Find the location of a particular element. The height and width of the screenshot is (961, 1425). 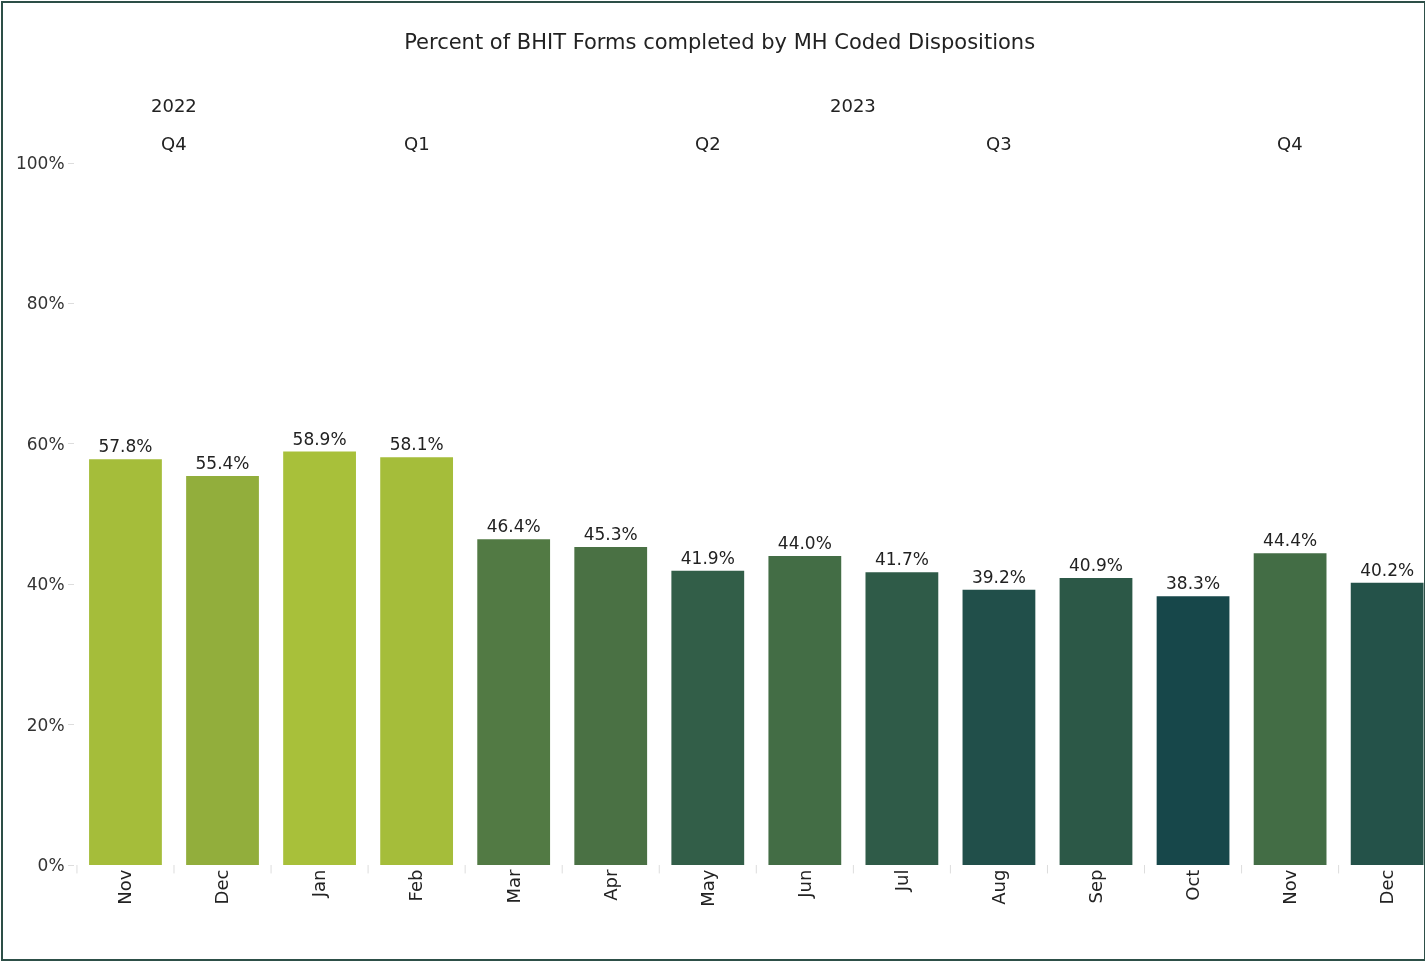

data-label: 55.4% is located at coordinates (222, 463).